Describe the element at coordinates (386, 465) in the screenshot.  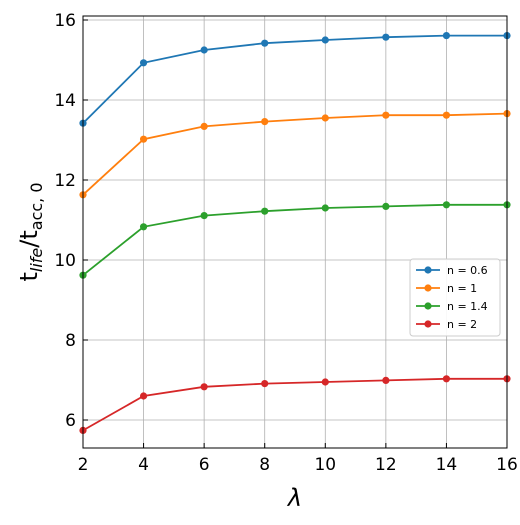
I see `x-tick-label: 12` at that location.